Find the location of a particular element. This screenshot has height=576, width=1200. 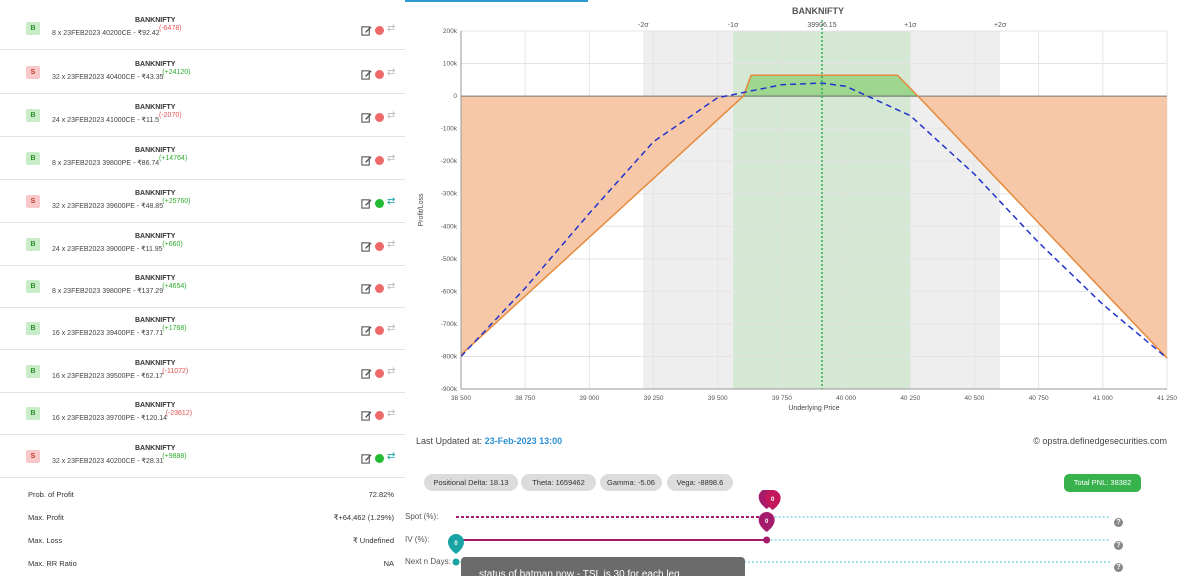

stat-label: Max. Loss is located at coordinates (45, 540).